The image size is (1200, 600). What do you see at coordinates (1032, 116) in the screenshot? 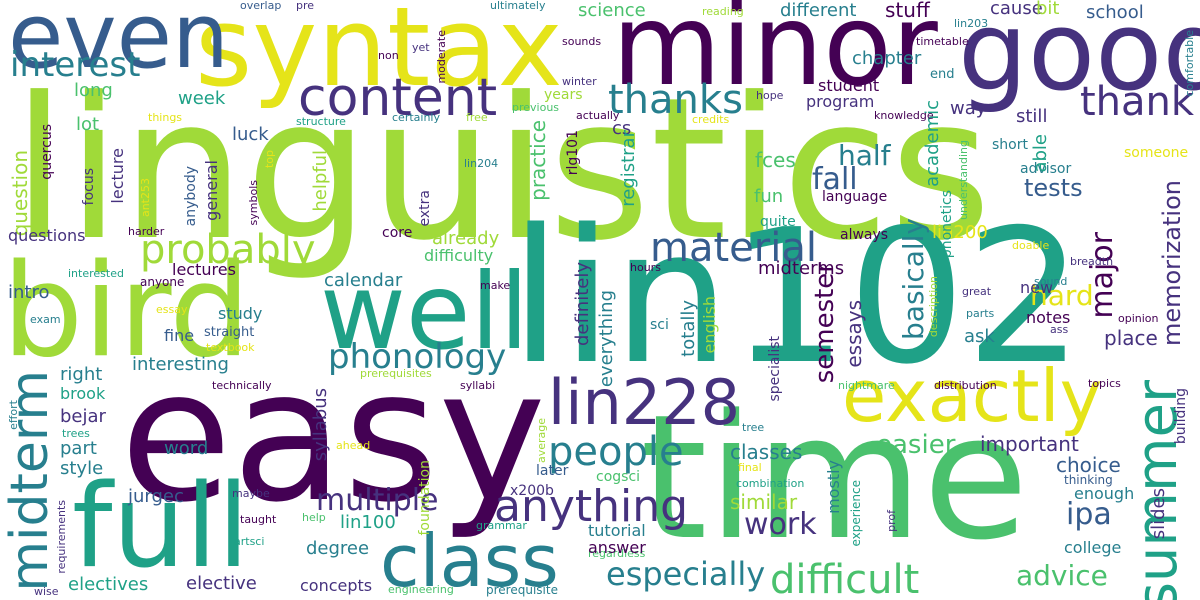
I see `word-still: still` at bounding box center [1032, 116].